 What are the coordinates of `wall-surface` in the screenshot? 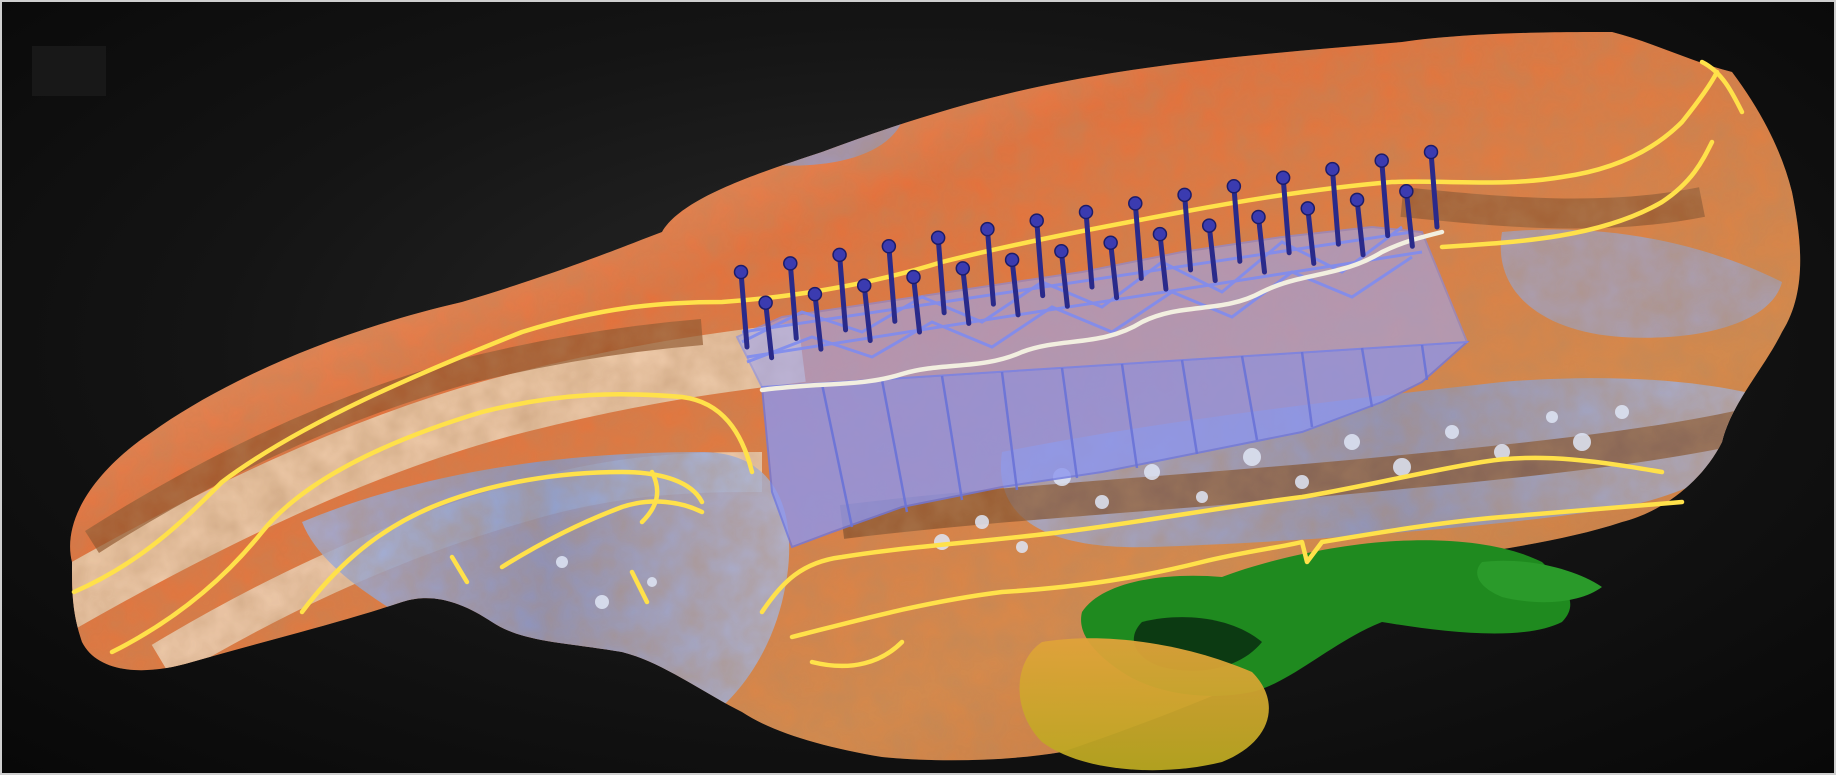 It's located at (1115, 444).